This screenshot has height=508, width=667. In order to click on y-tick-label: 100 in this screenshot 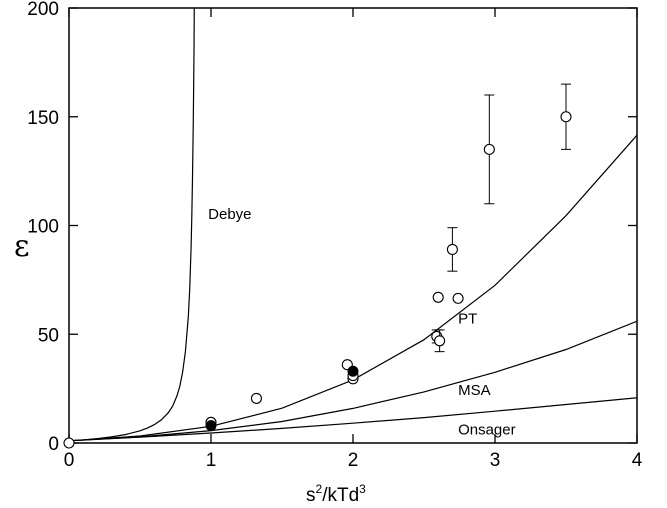, I will do `click(43, 227)`.